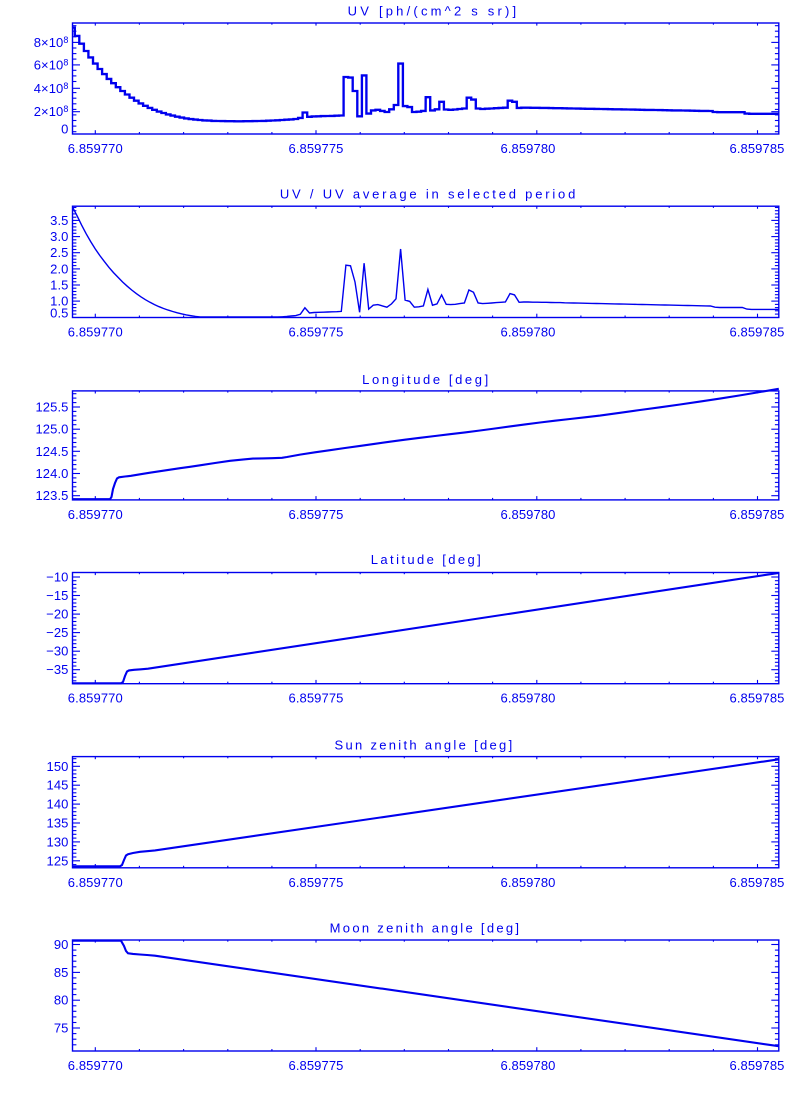 The width and height of the screenshot is (800, 1100). Describe the element at coordinates (51, 429) in the screenshot. I see `svg-text: 125.0` at that location.